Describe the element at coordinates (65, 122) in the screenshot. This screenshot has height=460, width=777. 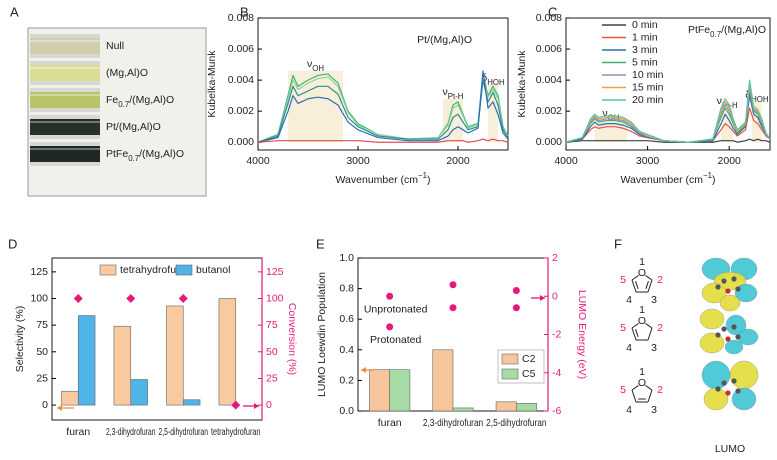
I see `tube-shine` at that location.